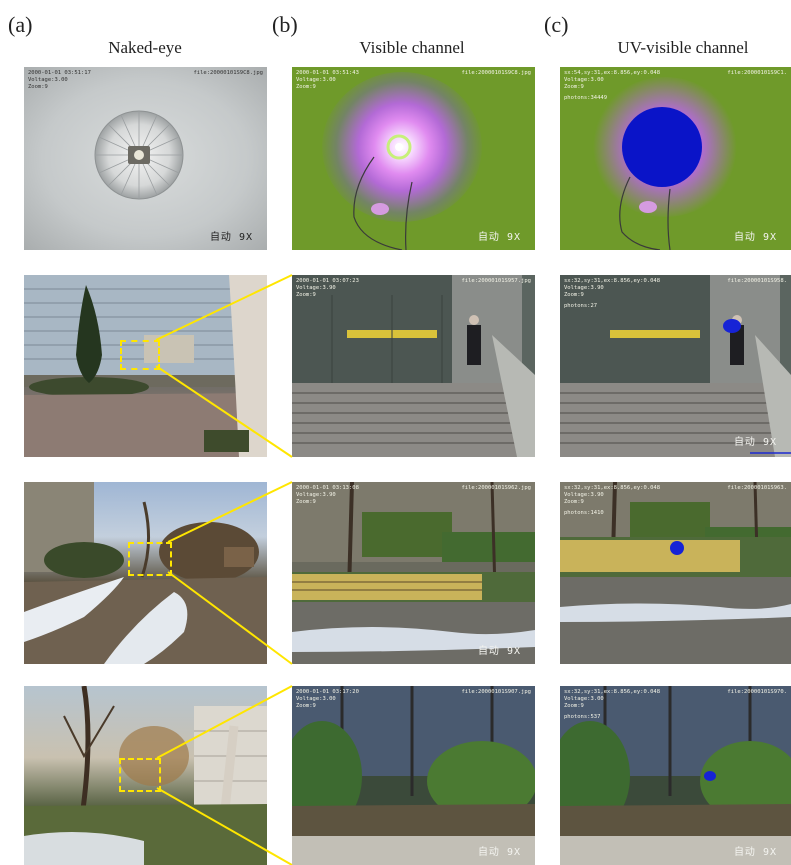 The image size is (791, 865). Describe the element at coordinates (412, 47) in the screenshot. I see `column-title-visible: Visible channel` at that location.